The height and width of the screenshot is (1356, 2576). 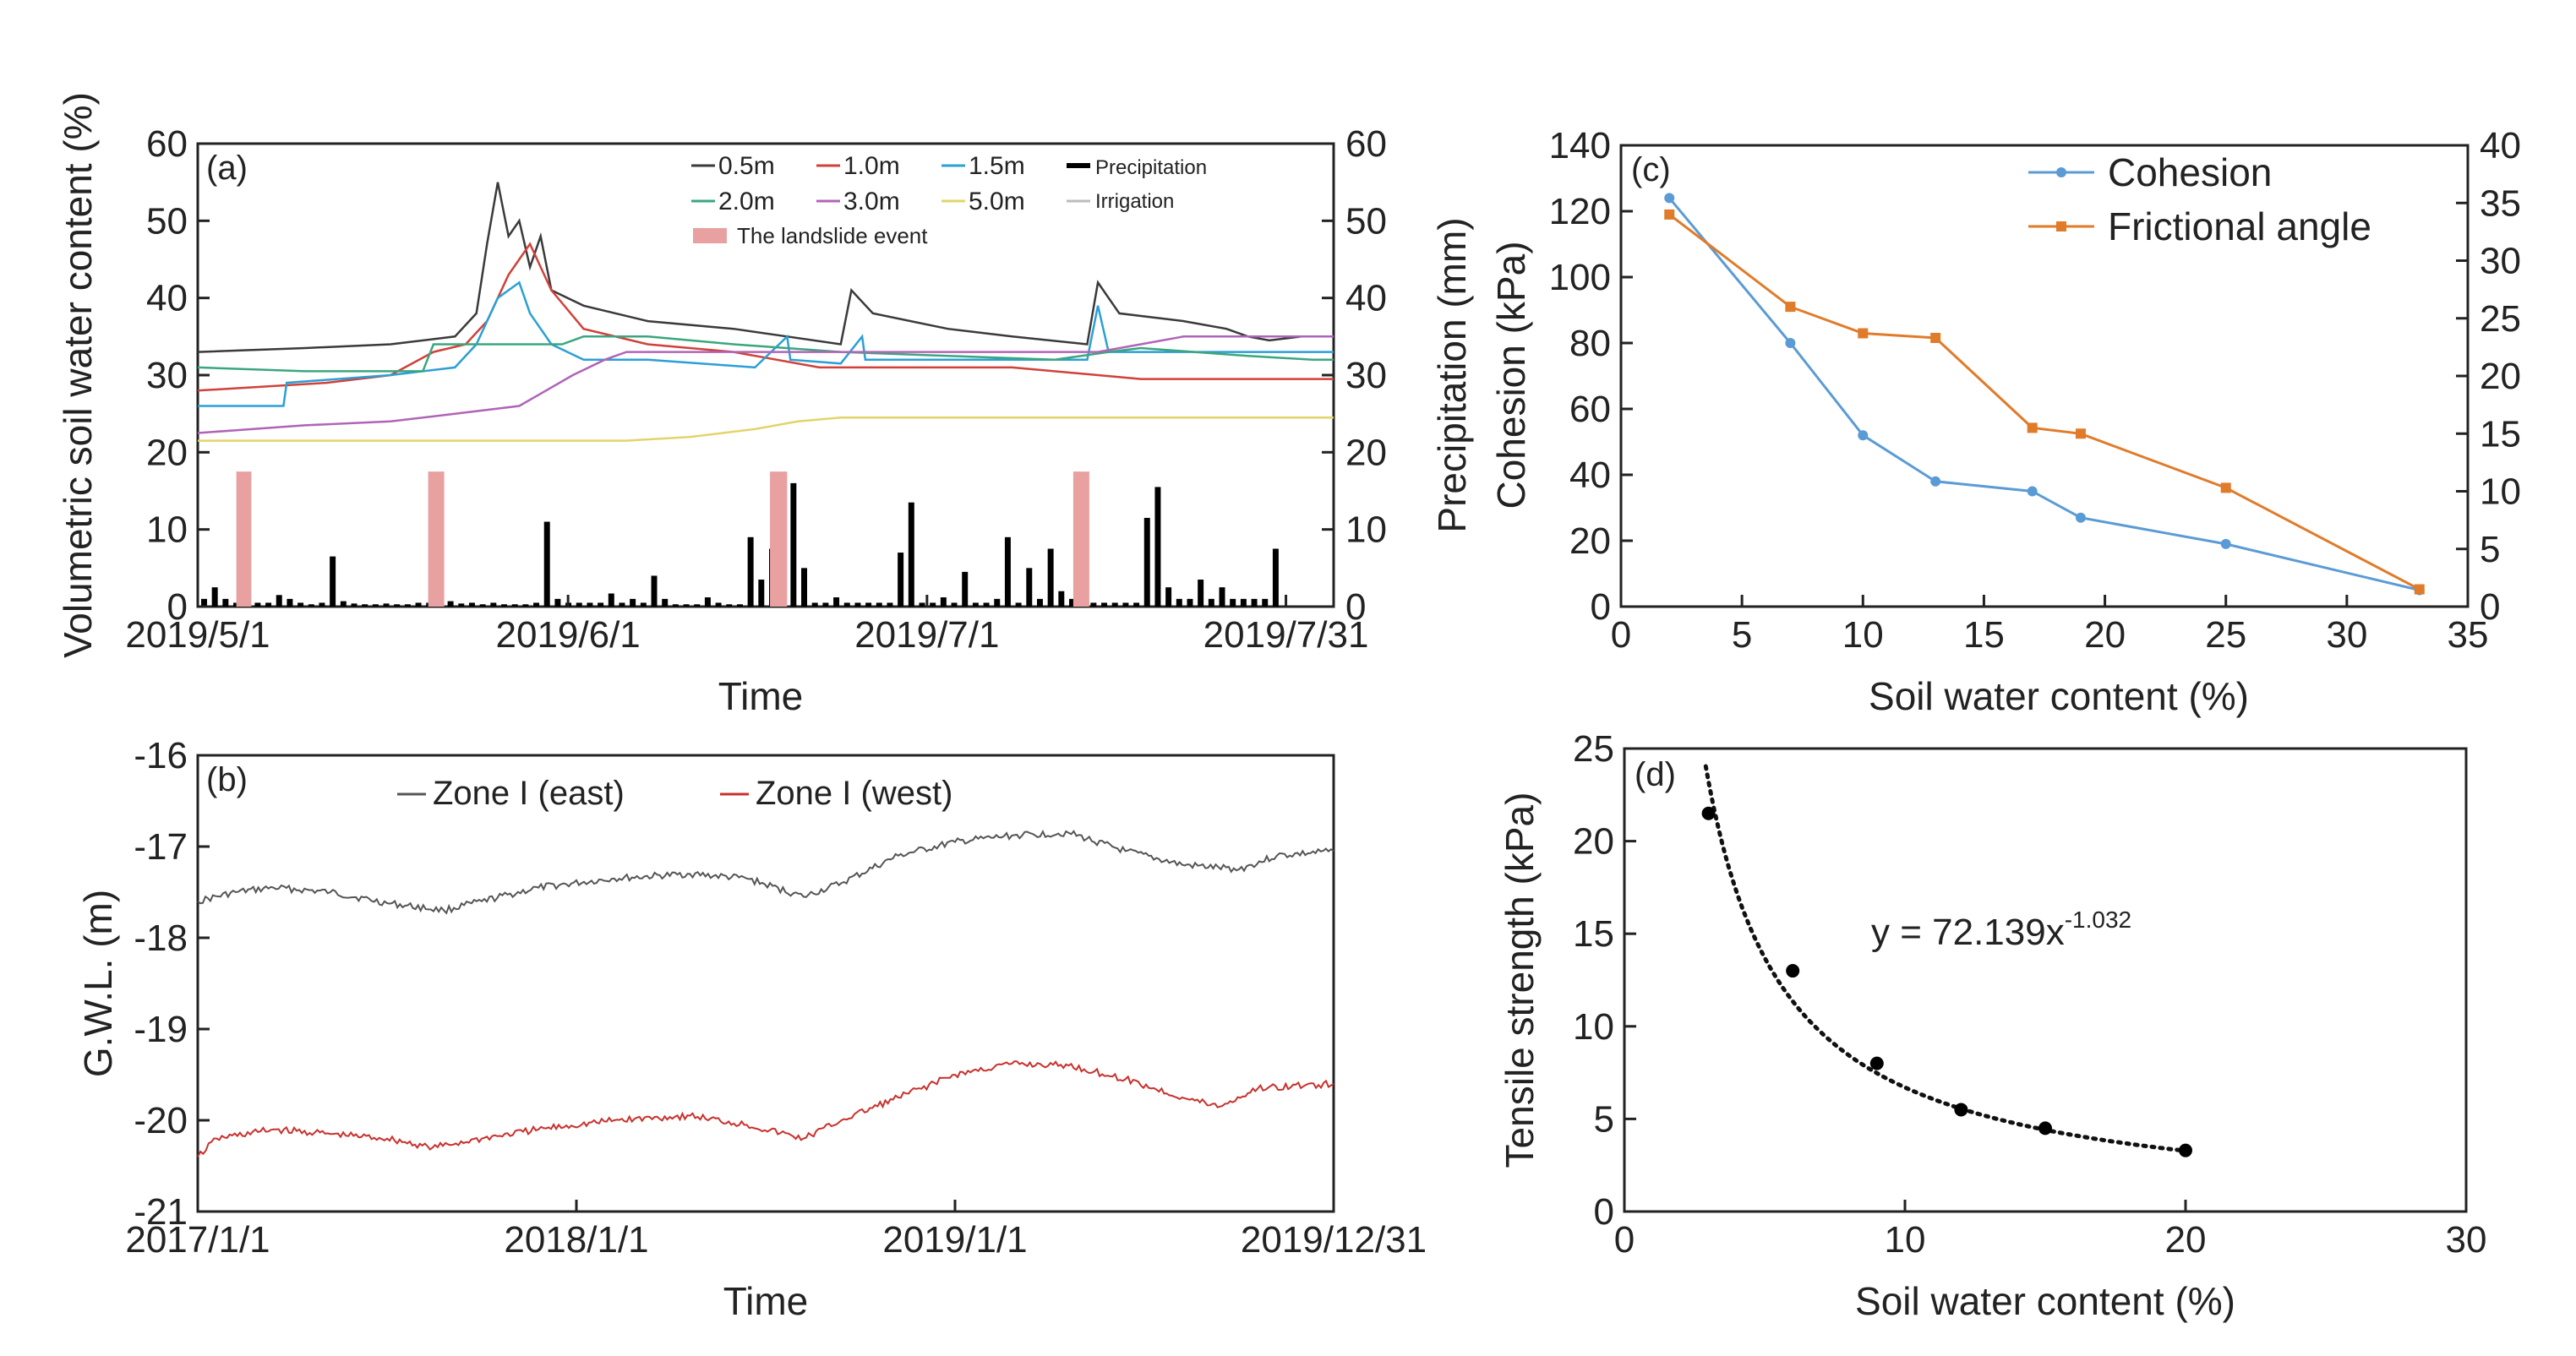 I want to click on series-line-0.5m, so click(x=765, y=267).